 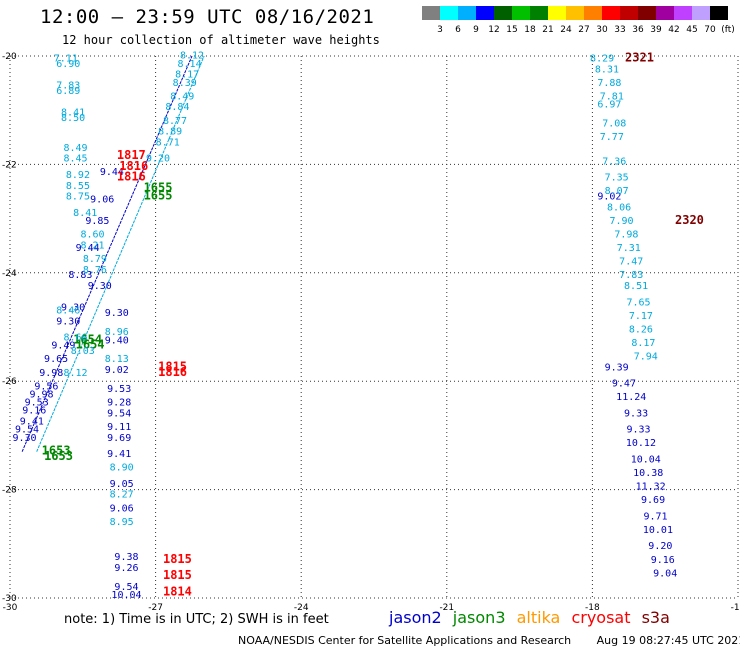 What do you see at coordinates (9, 57) in the screenshot?
I see `y-tick-label: -20` at bounding box center [9, 57].